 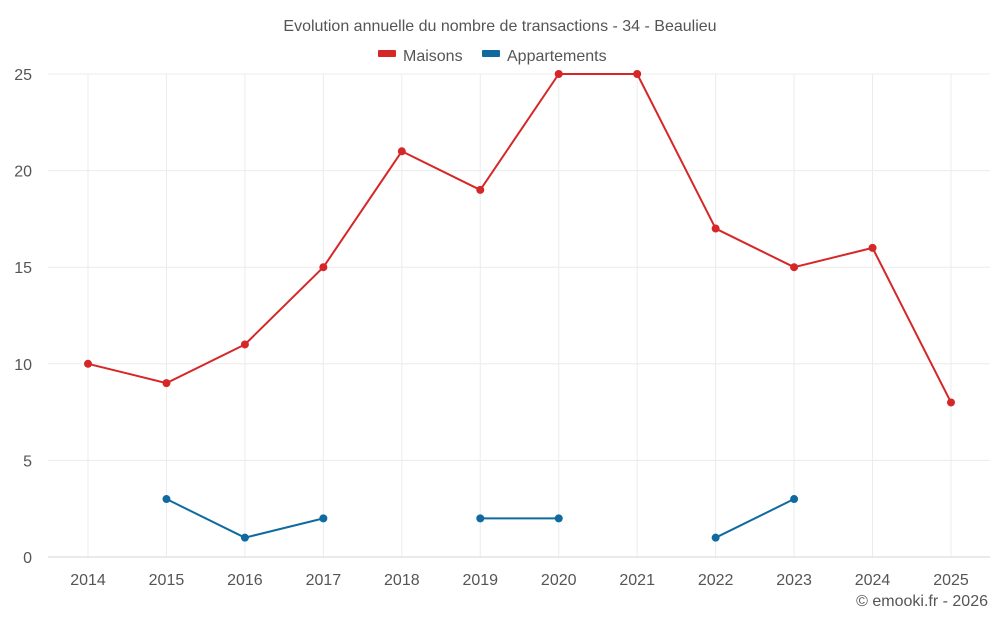 I want to click on legend-item-appartements: Appartements, so click(x=544, y=56).